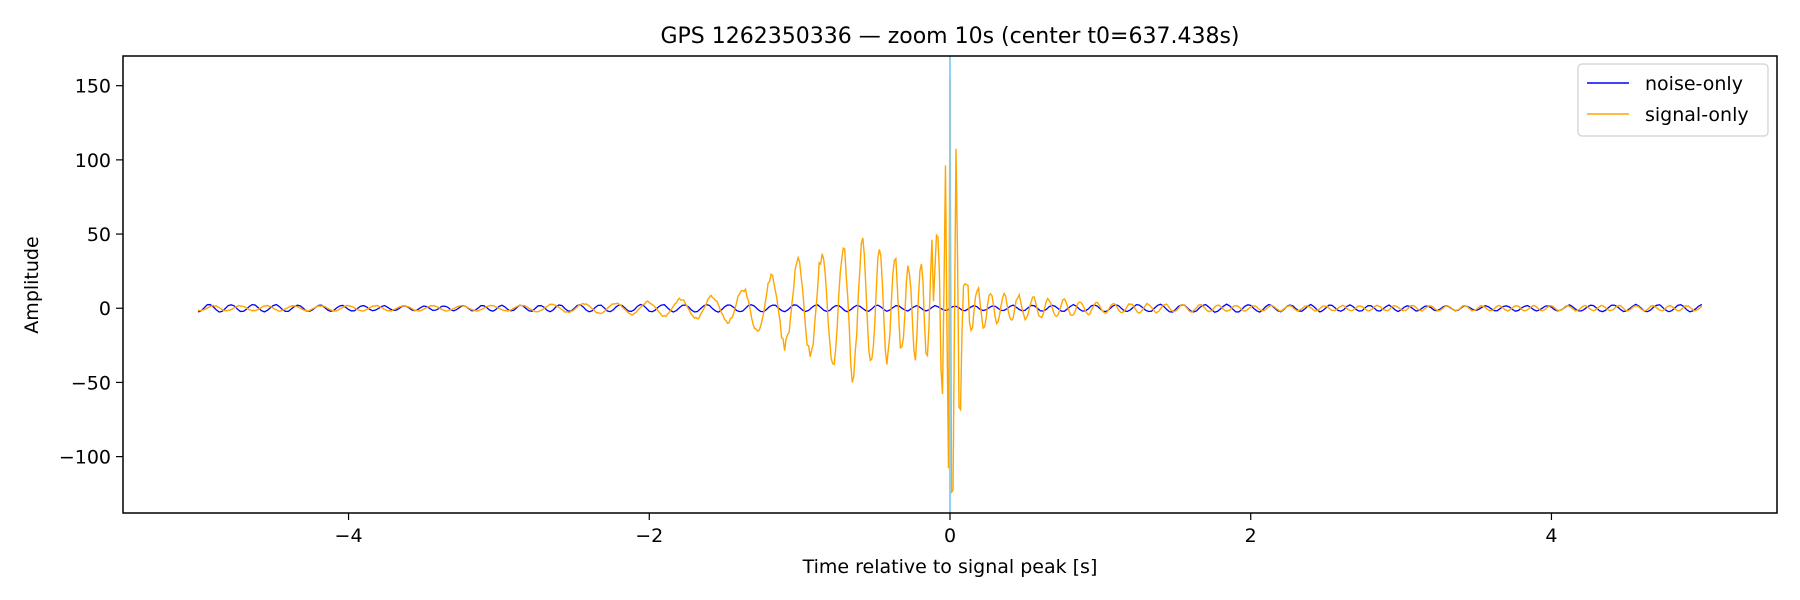 This screenshot has height=600, width=1800. What do you see at coordinates (1551, 536) in the screenshot?
I see `x-tick-label: 4` at bounding box center [1551, 536].